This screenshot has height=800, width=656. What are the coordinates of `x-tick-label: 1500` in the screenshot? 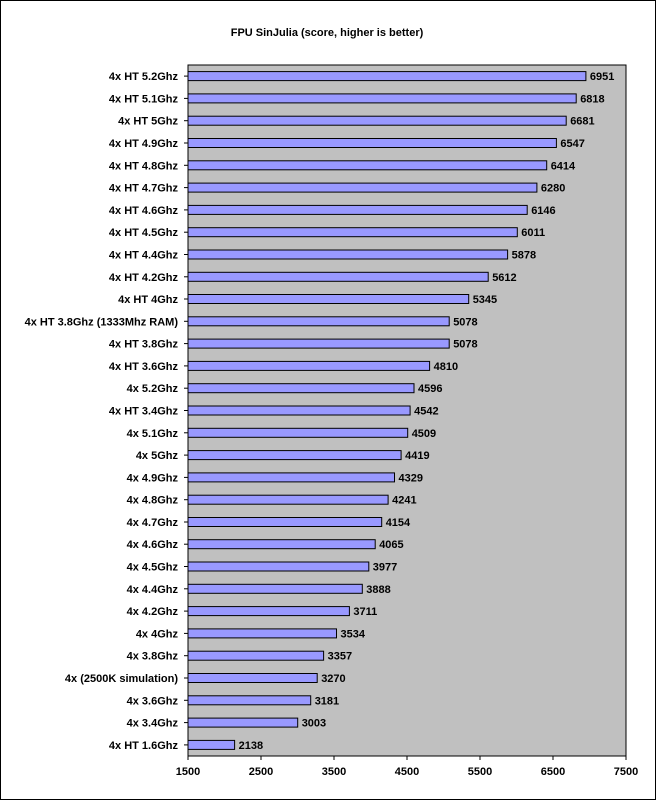 It's located at (188, 772).